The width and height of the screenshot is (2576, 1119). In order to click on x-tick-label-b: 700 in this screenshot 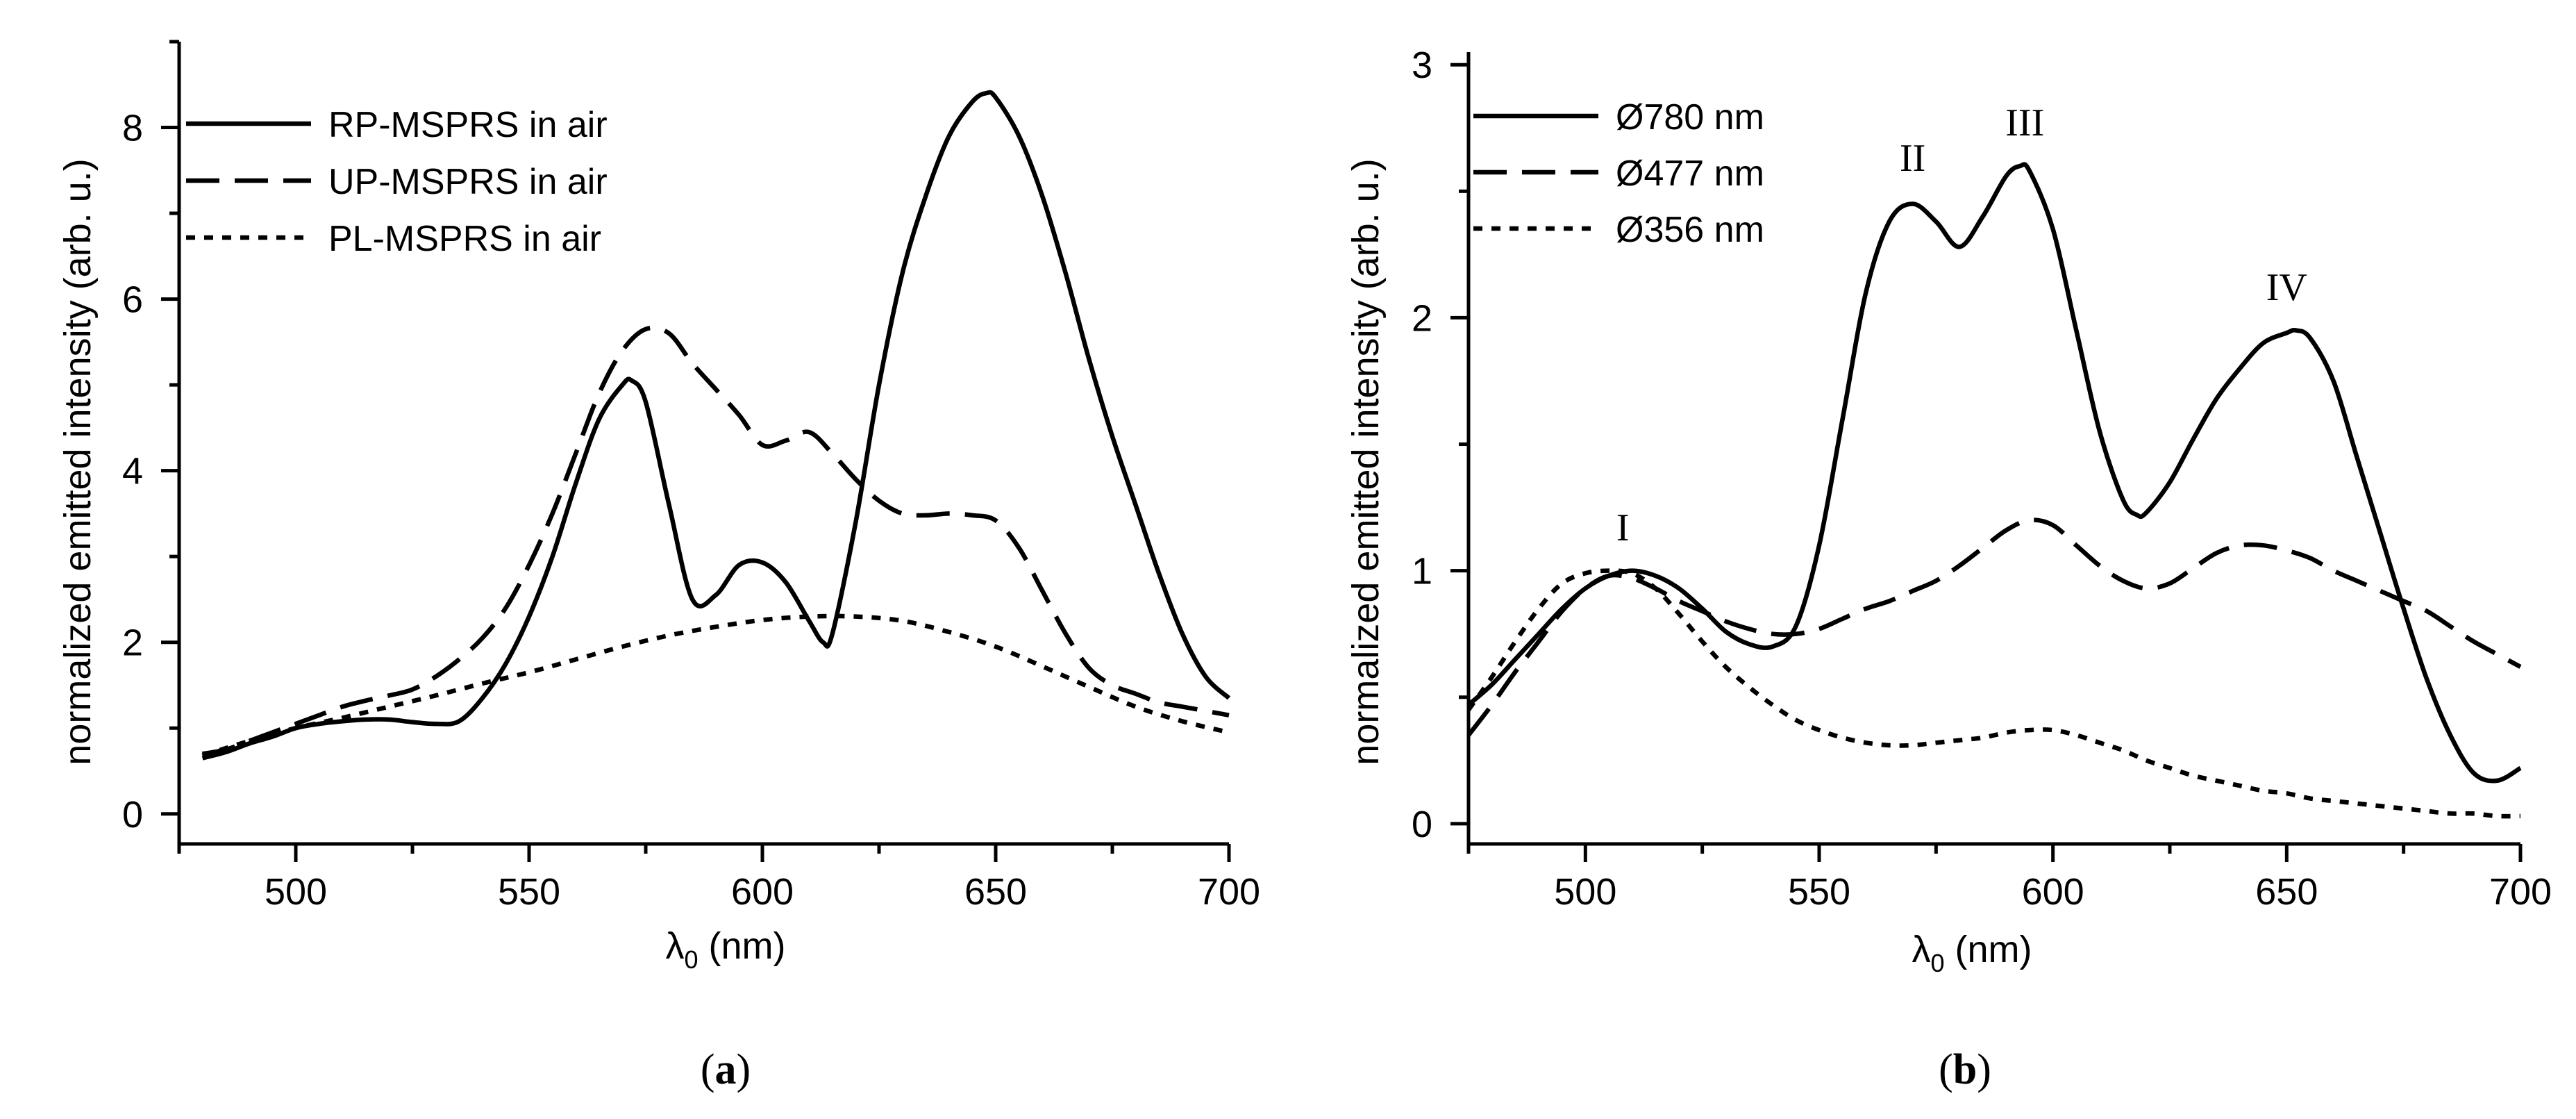, I will do `click(2520, 892)`.